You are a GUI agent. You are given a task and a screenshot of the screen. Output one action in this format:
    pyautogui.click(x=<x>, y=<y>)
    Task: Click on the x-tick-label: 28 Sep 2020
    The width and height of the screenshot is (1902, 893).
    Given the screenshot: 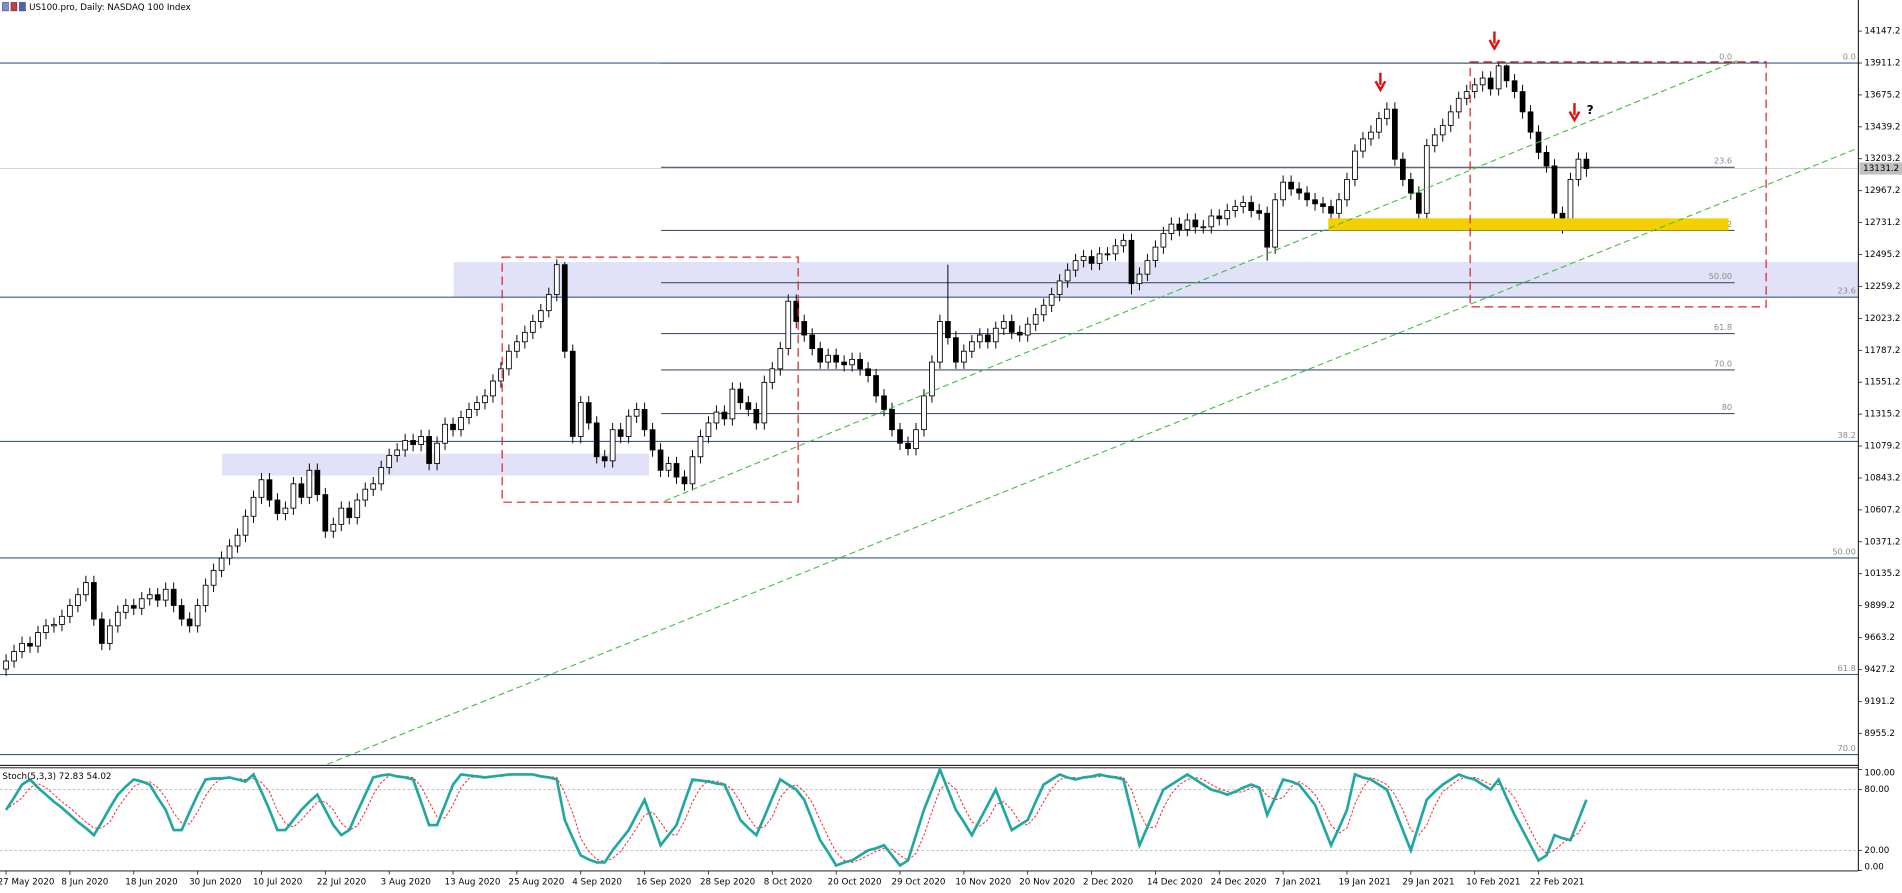 What is the action you would take?
    pyautogui.click(x=727, y=882)
    